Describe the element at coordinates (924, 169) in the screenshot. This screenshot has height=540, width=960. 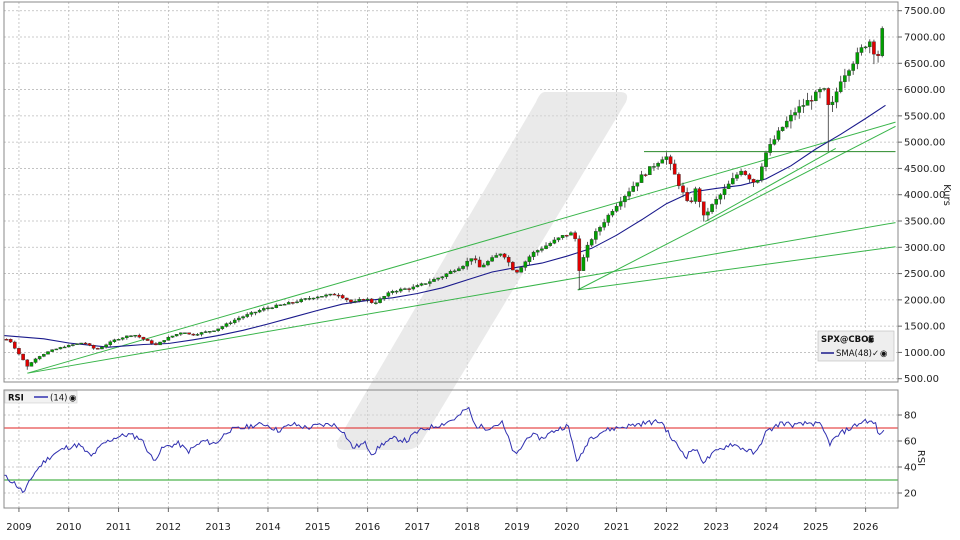
I see `price-tick-label: 4500.00` at that location.